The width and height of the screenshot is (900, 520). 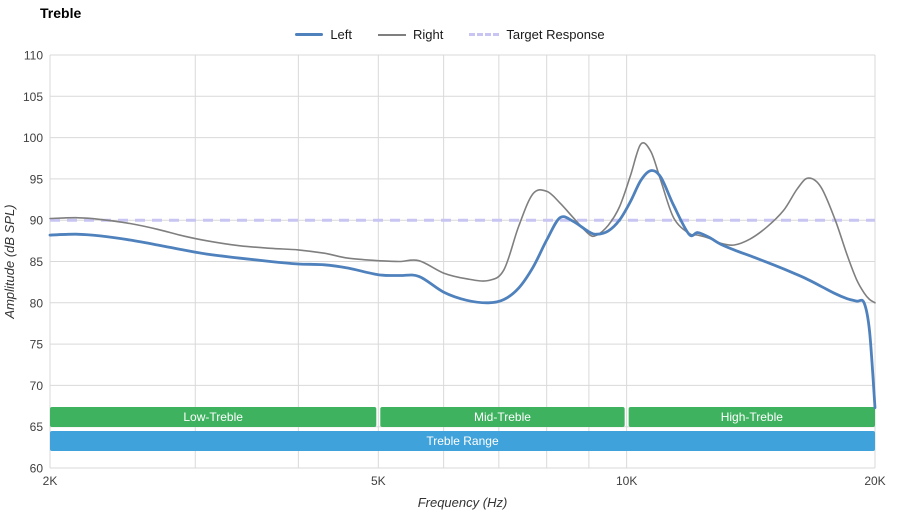 What do you see at coordinates (33, 56) in the screenshot?
I see `y-tick-label: 110` at bounding box center [33, 56].